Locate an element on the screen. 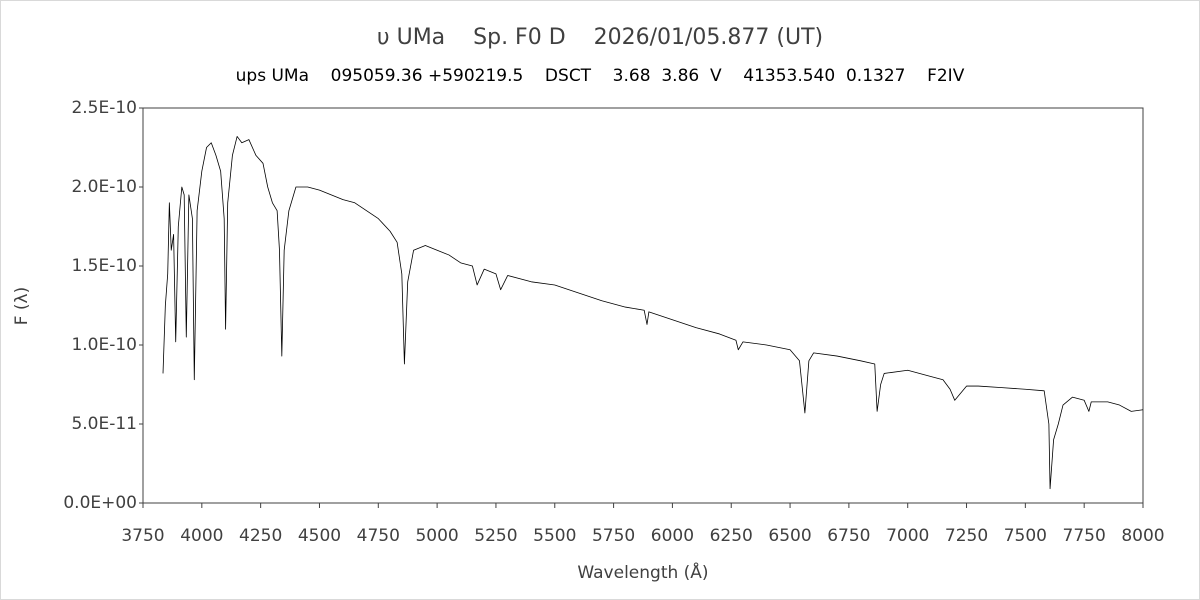 Image resolution: width=1200 pixels, height=600 pixels. x-tick-label: 5250 is located at coordinates (495, 536).